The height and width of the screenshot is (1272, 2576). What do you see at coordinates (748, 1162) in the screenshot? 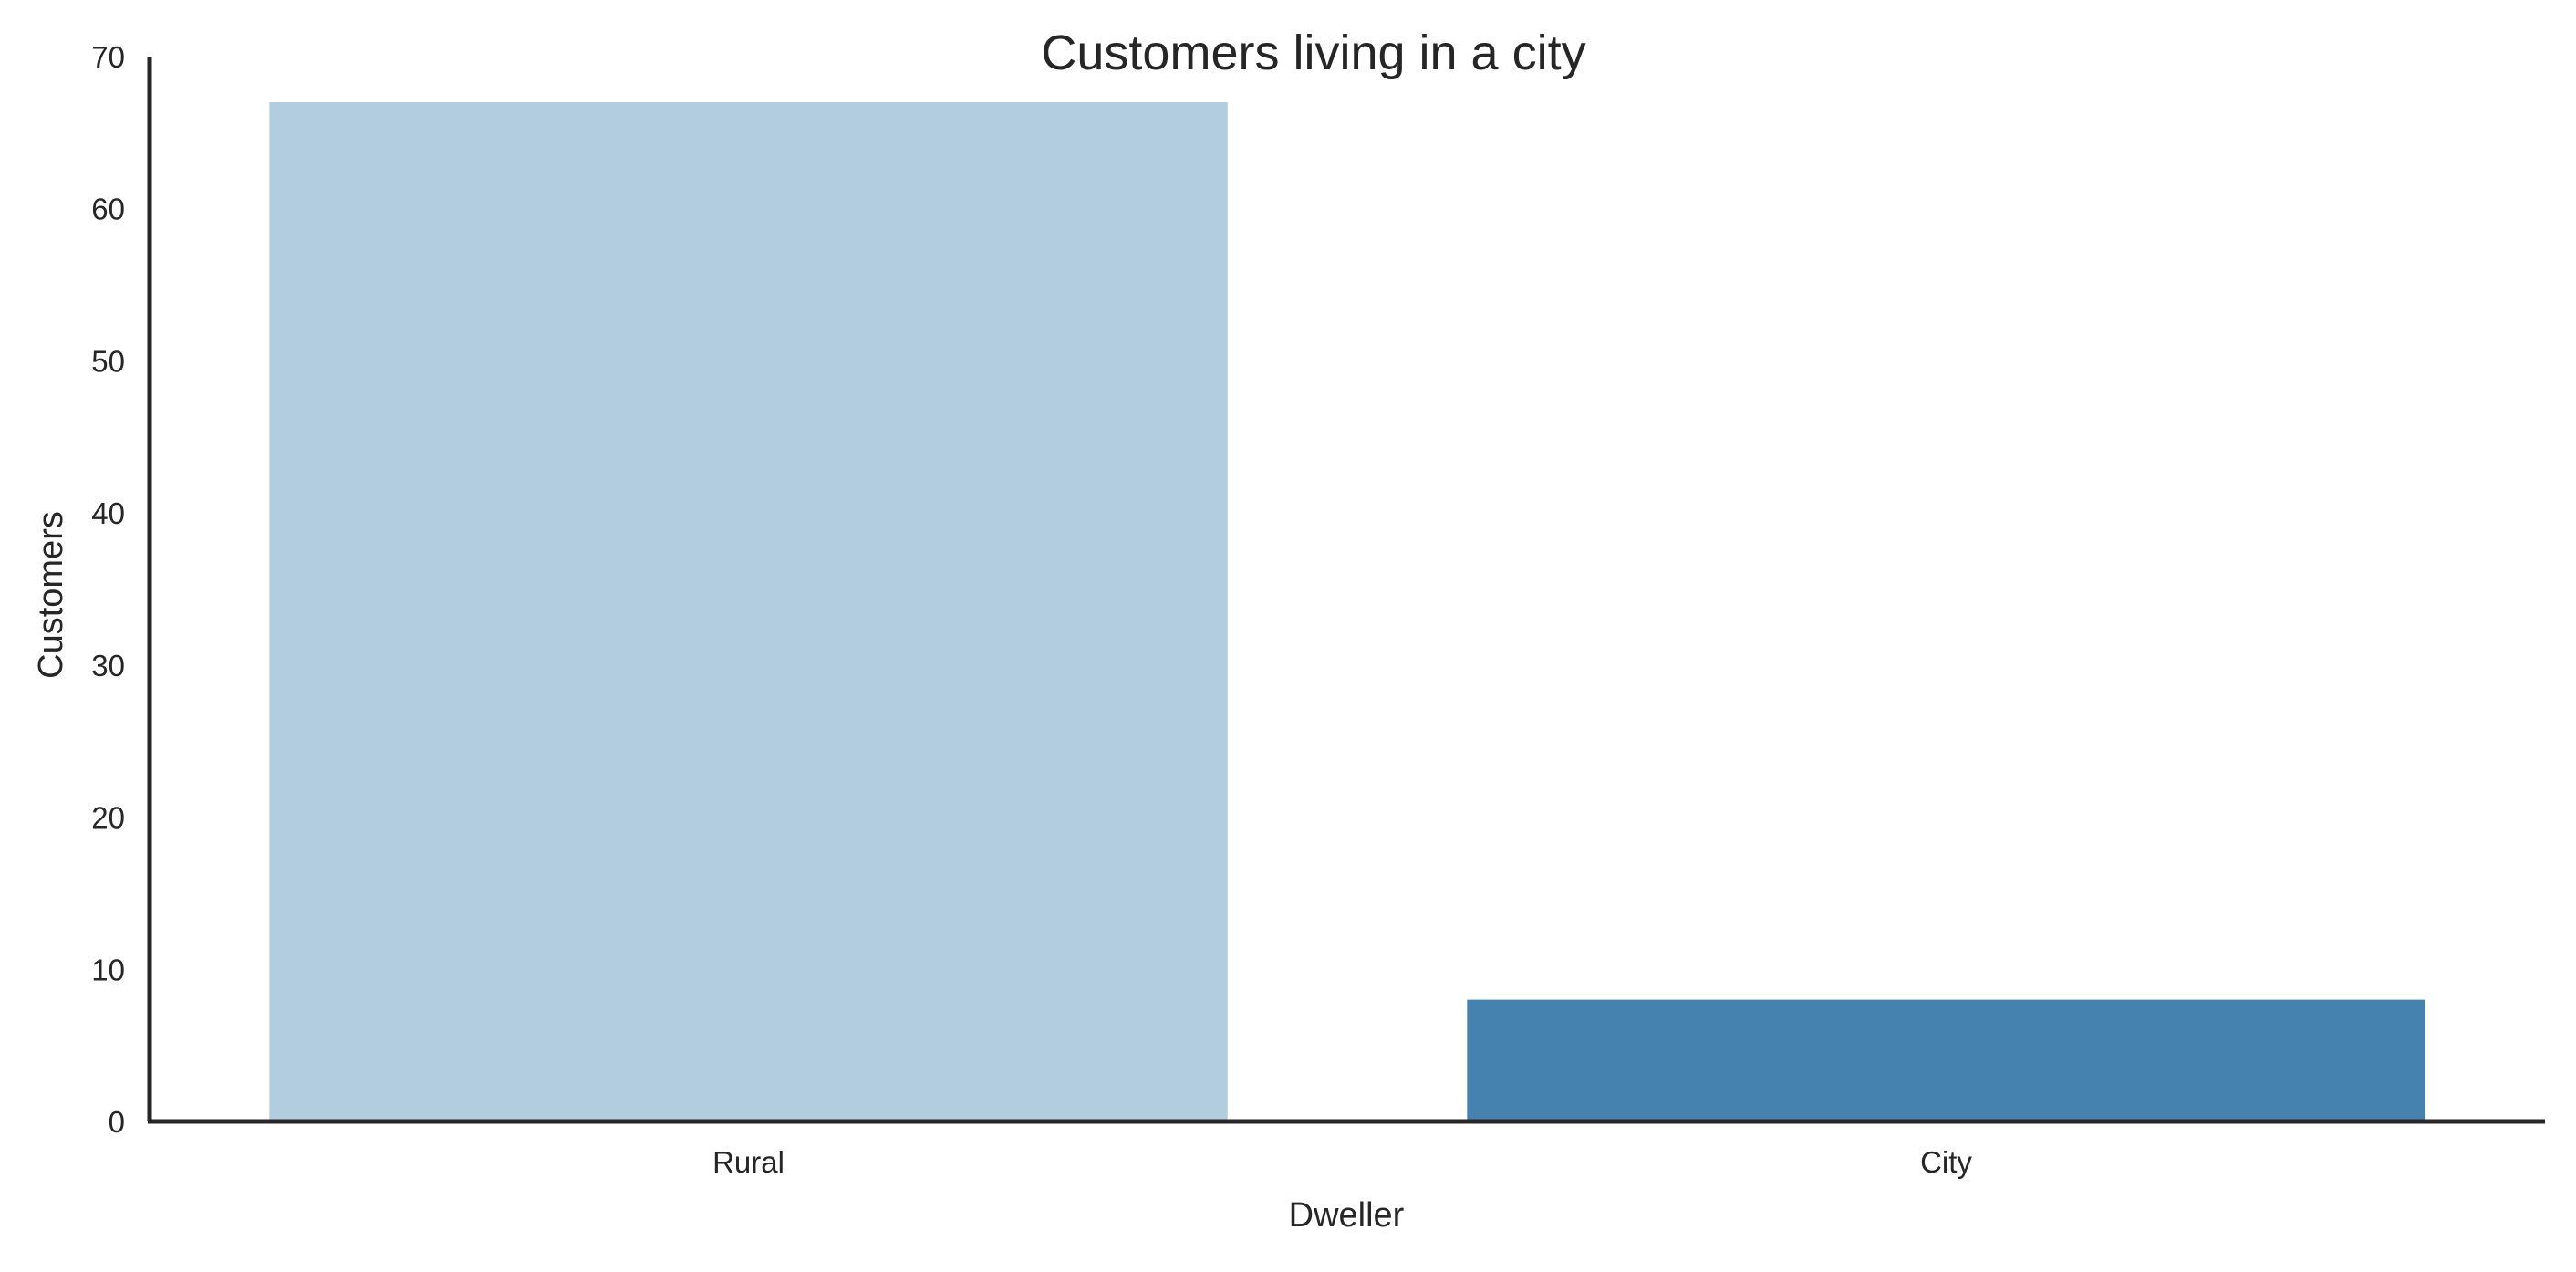
I see `x-tick-label-rural: Rural` at bounding box center [748, 1162].